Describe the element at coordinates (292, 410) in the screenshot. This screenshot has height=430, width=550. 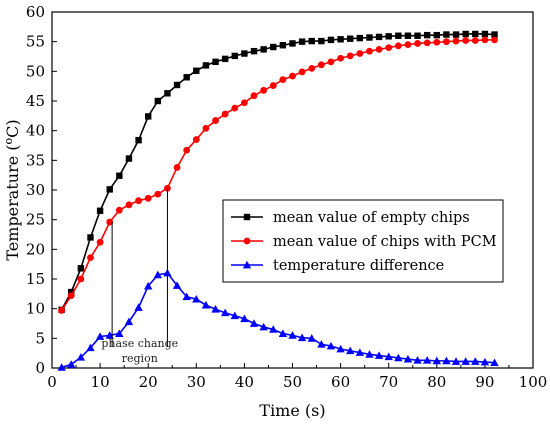
I see `x-axis-title: Time (s)` at that location.